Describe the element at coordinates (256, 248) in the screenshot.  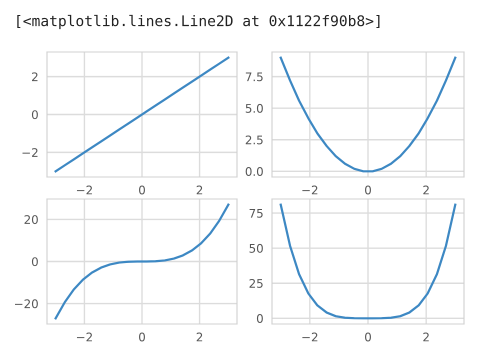
I see `y-tick-label: 50` at that location.